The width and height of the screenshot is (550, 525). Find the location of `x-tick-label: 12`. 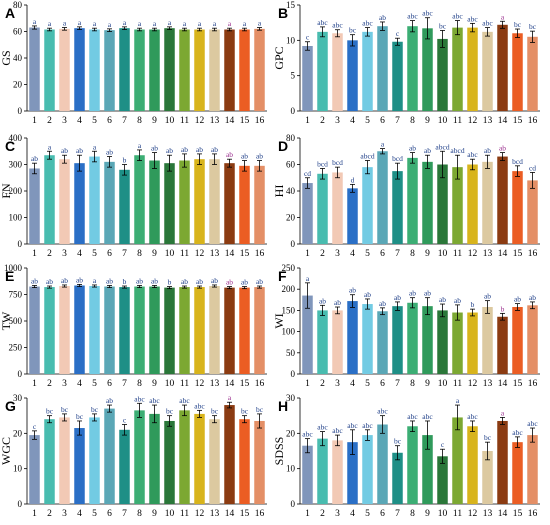

x-tick-label: 12 is located at coordinates (473, 384).